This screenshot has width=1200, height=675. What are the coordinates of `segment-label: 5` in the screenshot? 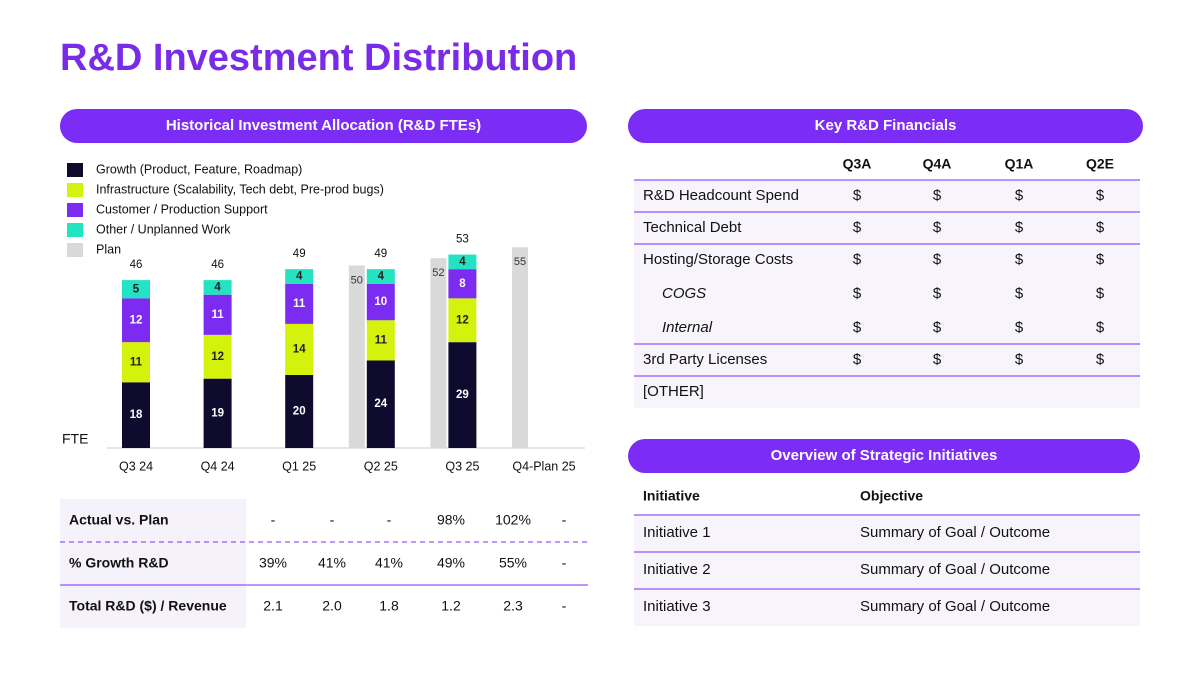 It's located at (136, 289).